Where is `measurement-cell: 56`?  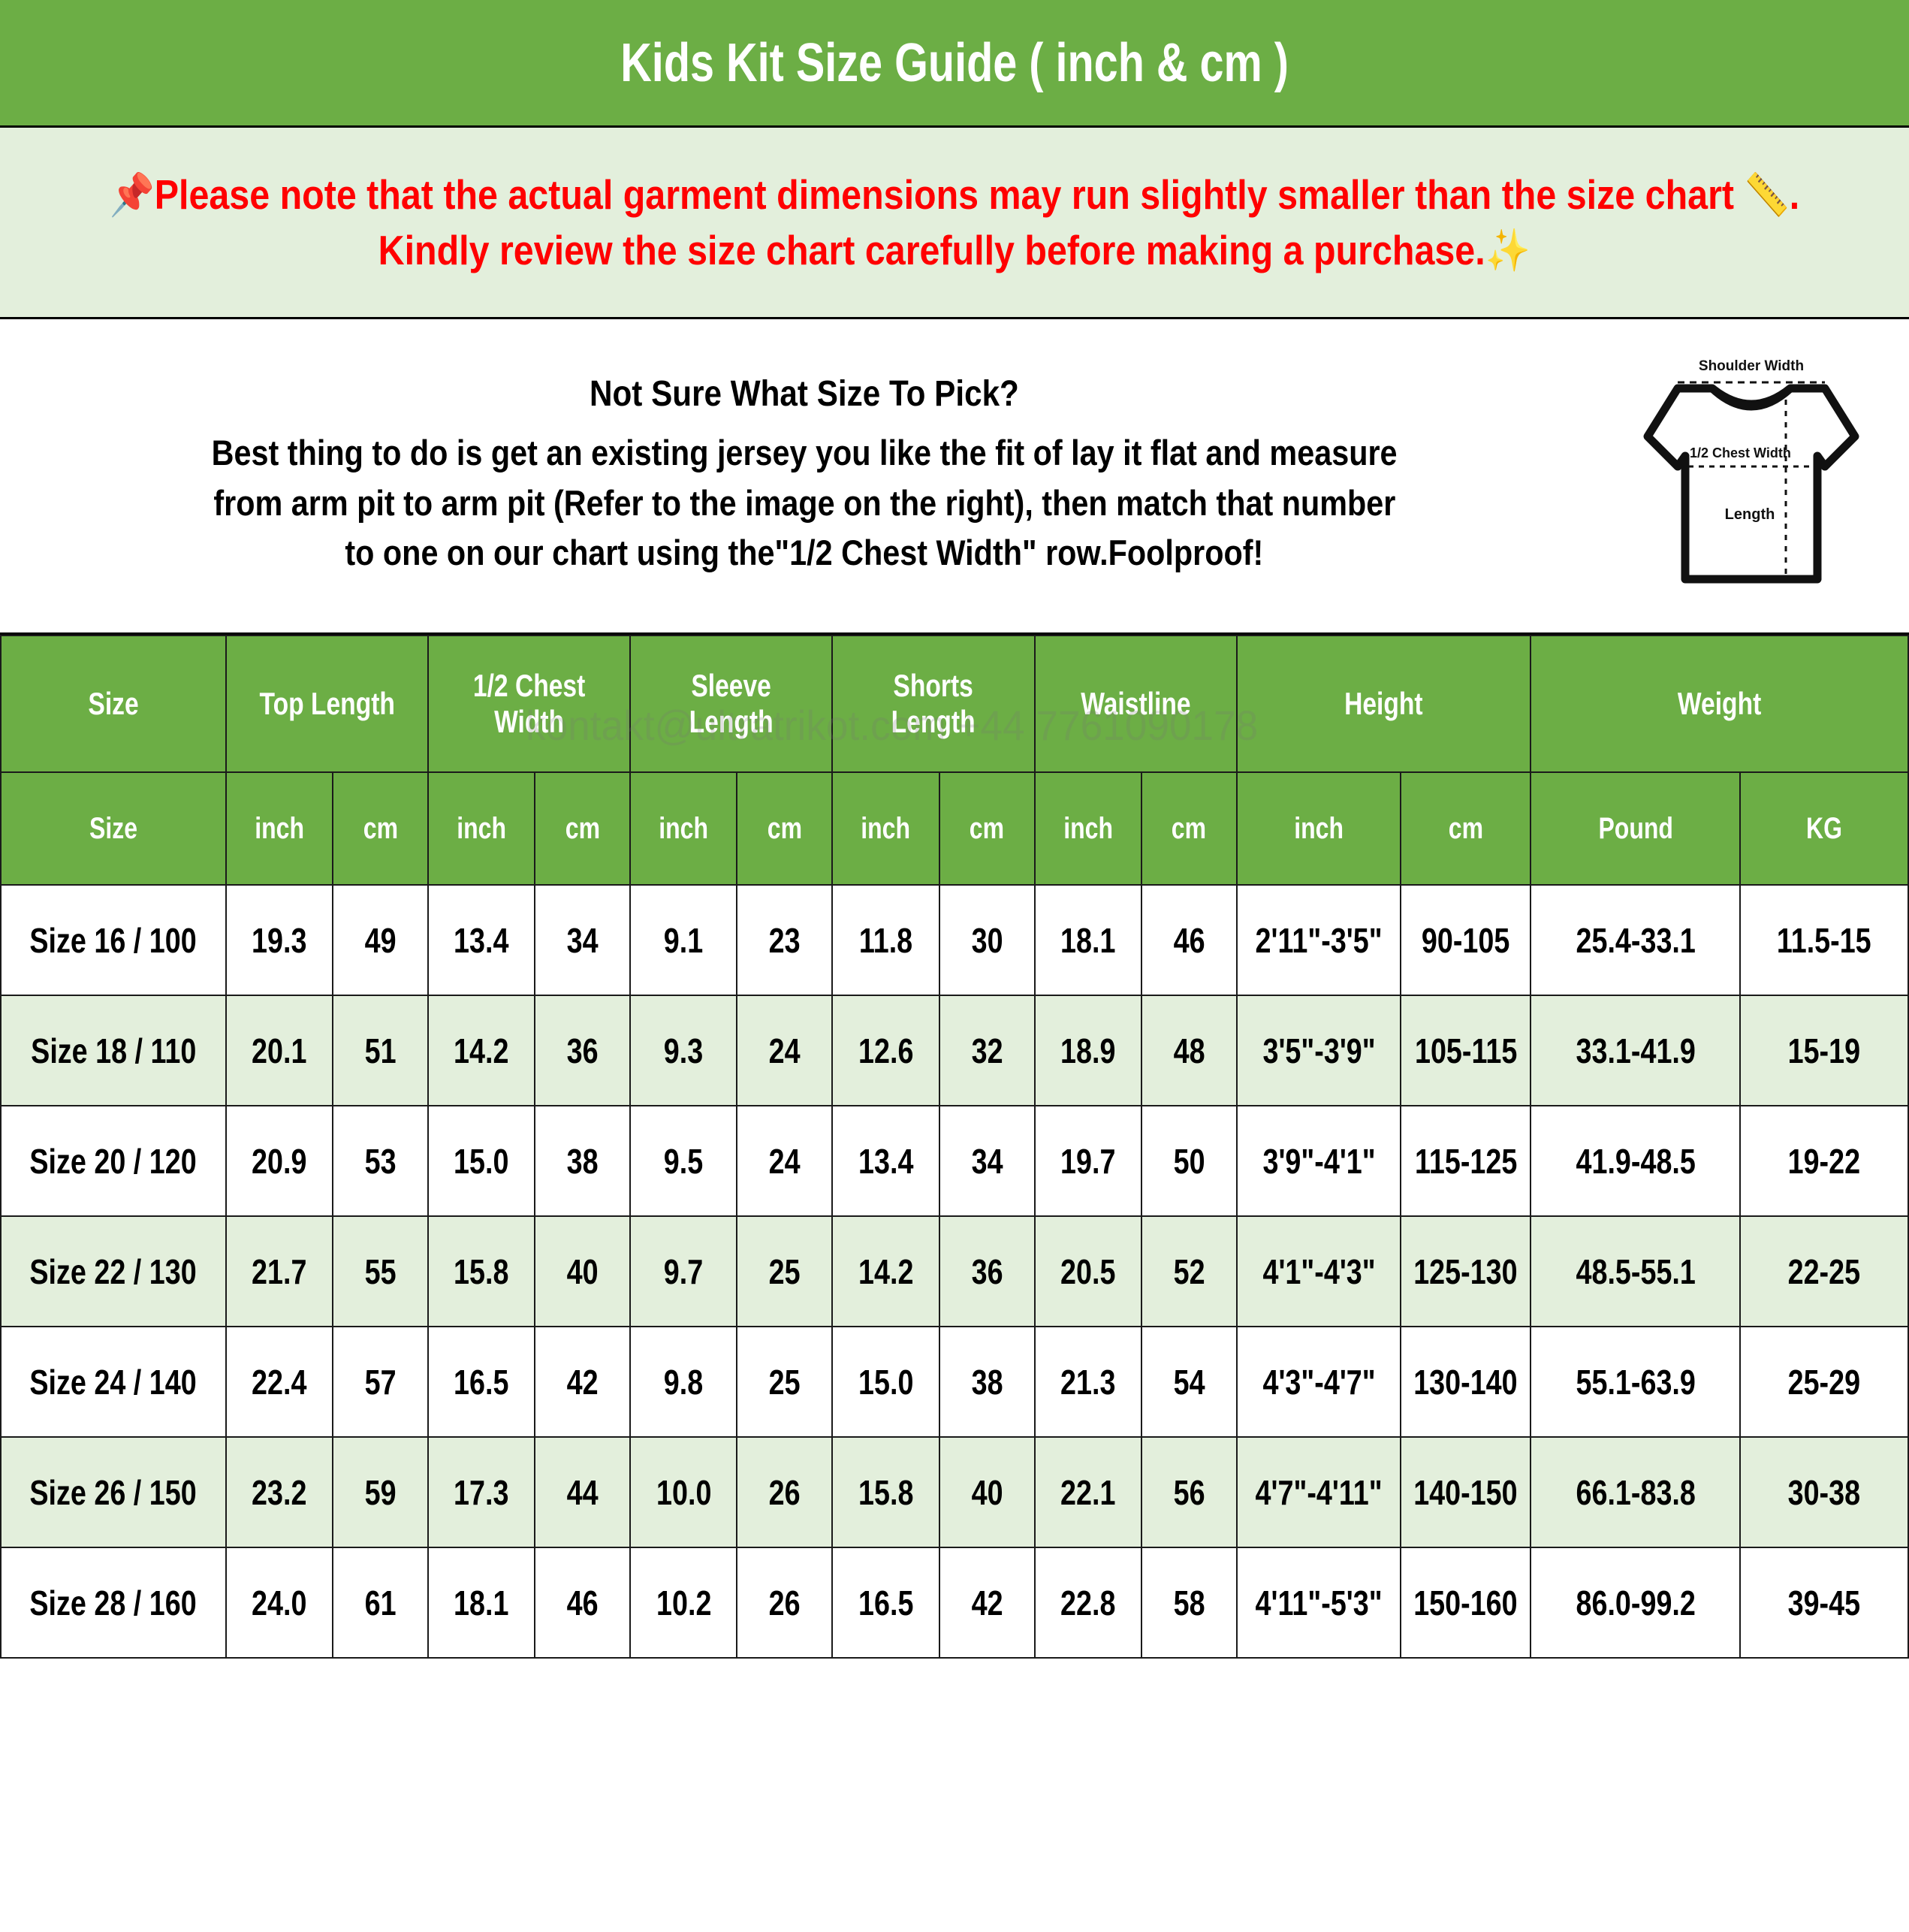
measurement-cell: 56 is located at coordinates (1189, 1492).